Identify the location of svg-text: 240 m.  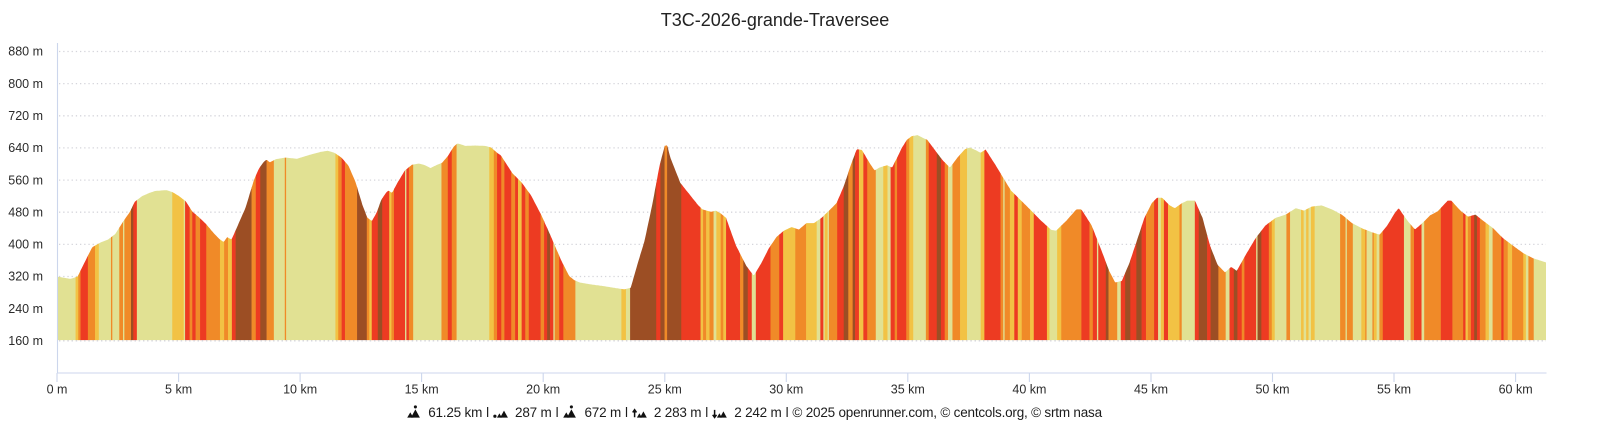
(25, 309).